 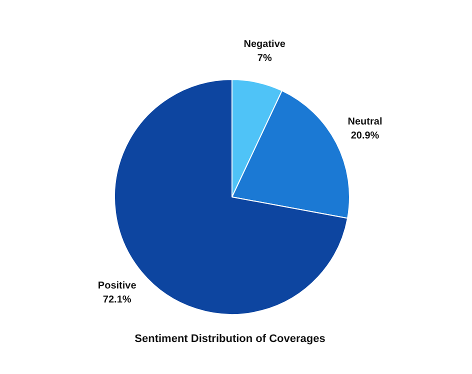 I want to click on data-label: 20.9%, so click(x=365, y=136).